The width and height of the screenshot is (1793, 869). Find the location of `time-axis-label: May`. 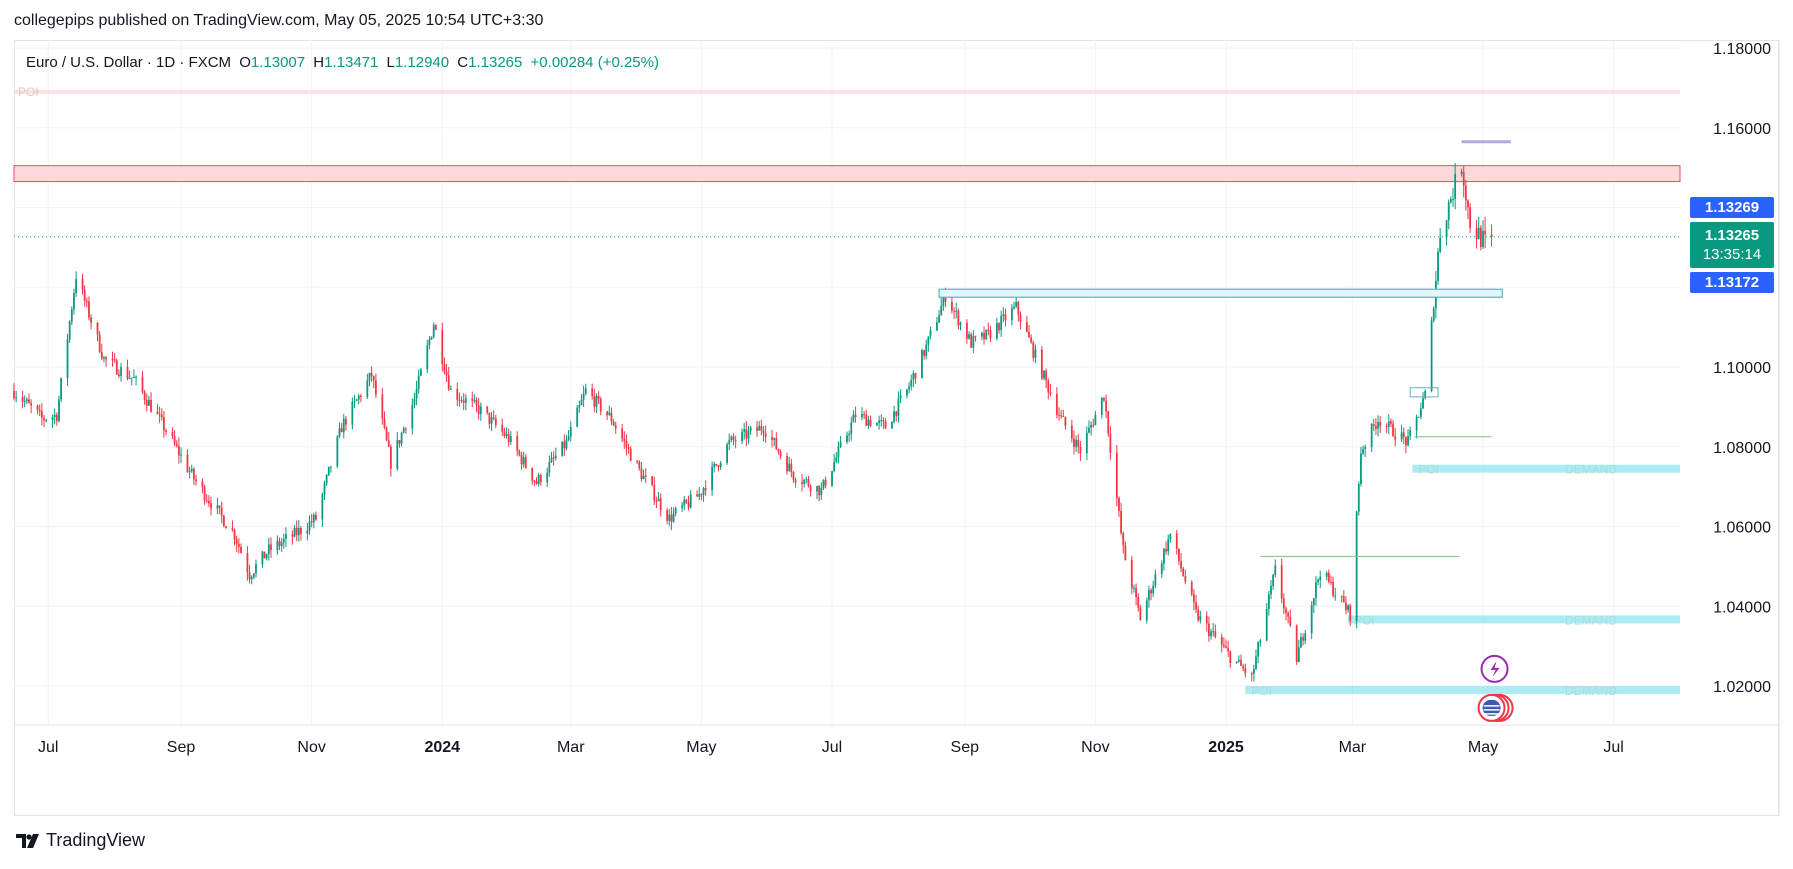

time-axis-label: May is located at coordinates (701, 747).